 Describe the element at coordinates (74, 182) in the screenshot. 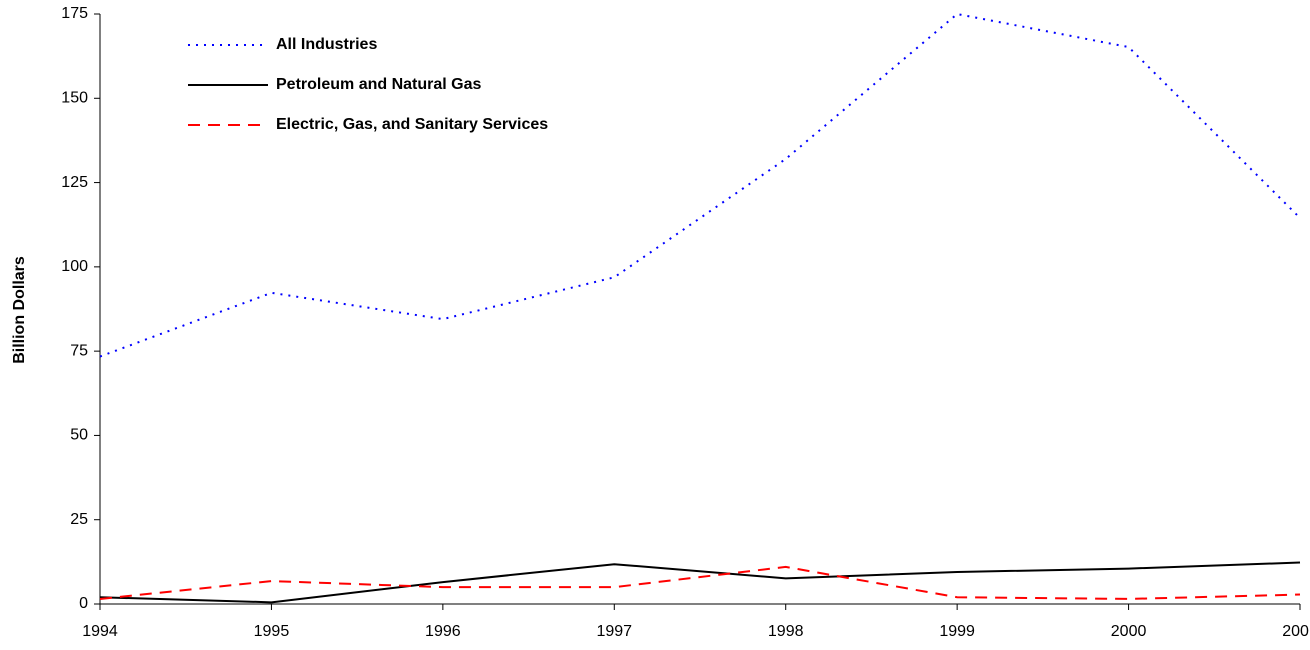

I see `y-tick-label: 125` at that location.